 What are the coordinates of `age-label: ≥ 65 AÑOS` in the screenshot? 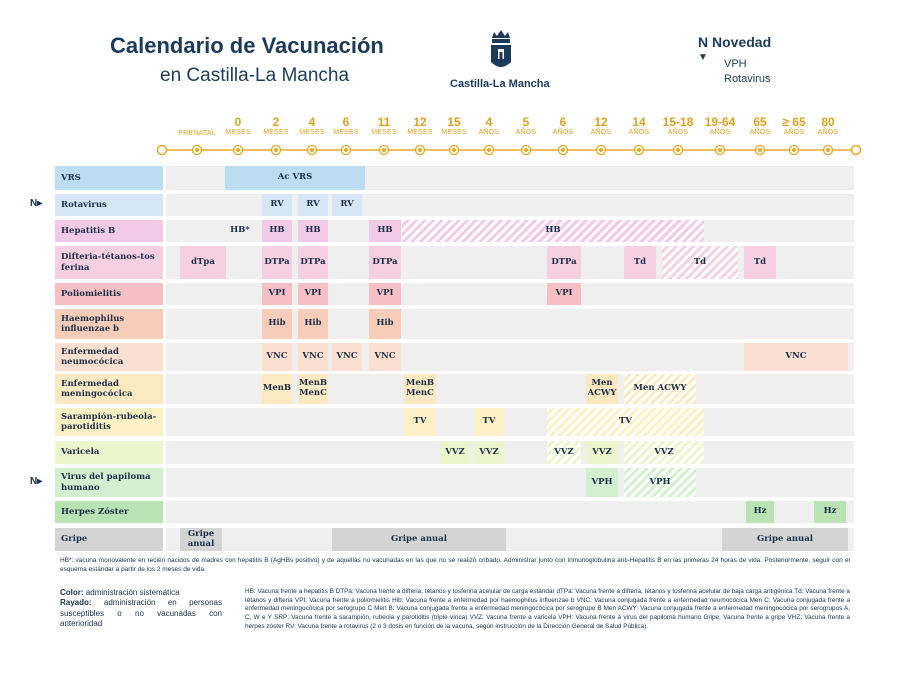 It's located at (794, 126).